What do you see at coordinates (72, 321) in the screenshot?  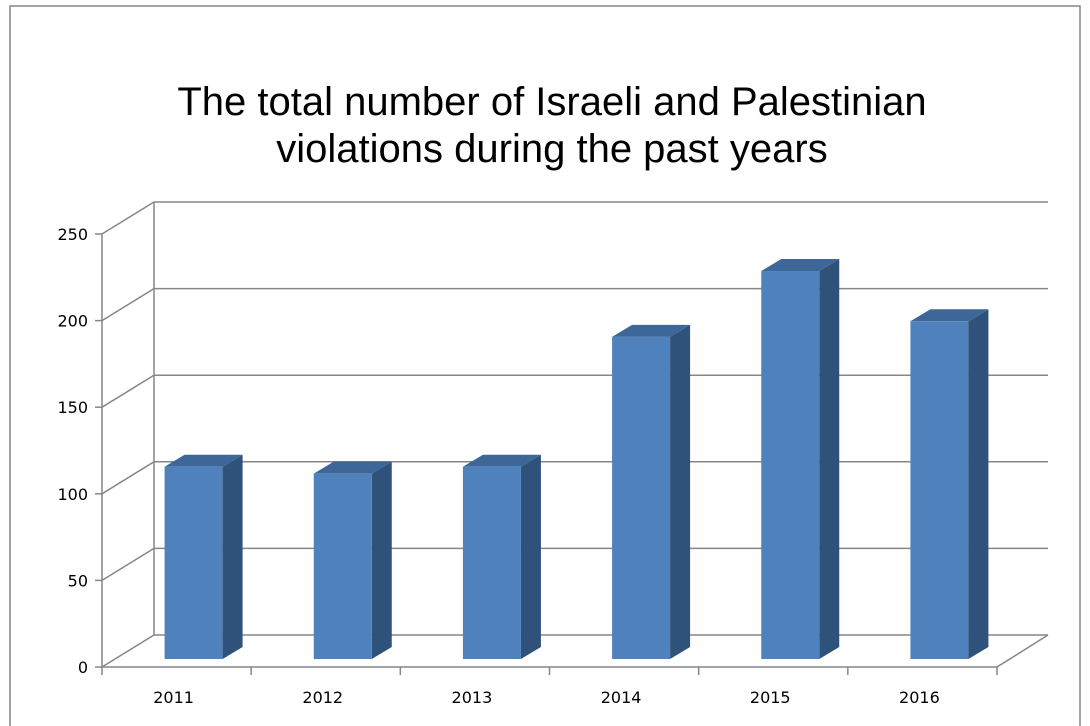 I see `y-tick-label: 200` at bounding box center [72, 321].